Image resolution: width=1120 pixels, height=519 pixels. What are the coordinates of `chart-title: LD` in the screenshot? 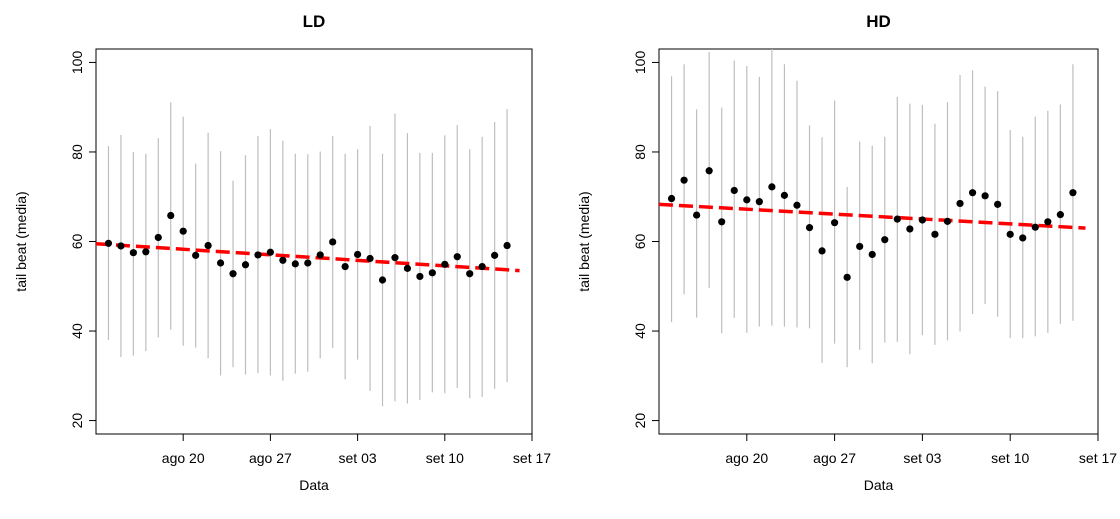 It's located at (314, 21).